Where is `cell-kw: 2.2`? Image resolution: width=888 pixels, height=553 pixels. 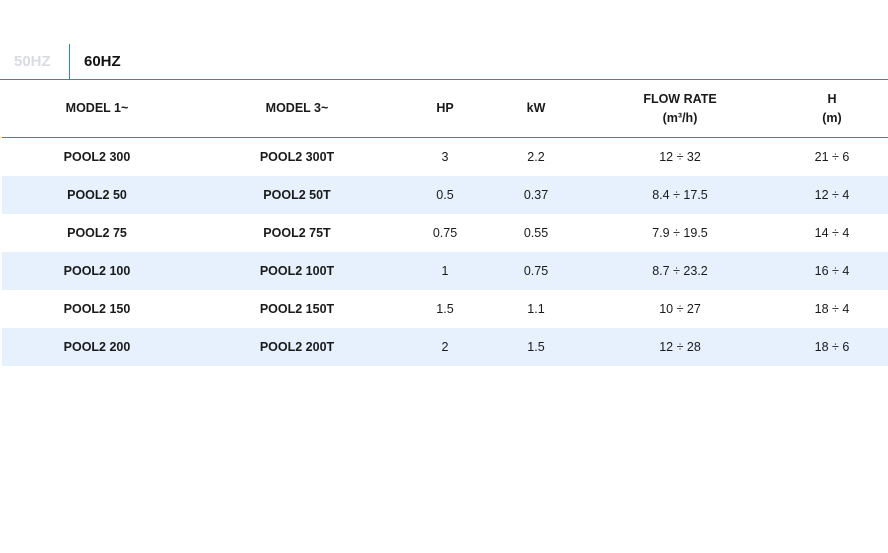
cell-kw: 2.2 is located at coordinates (536, 157).